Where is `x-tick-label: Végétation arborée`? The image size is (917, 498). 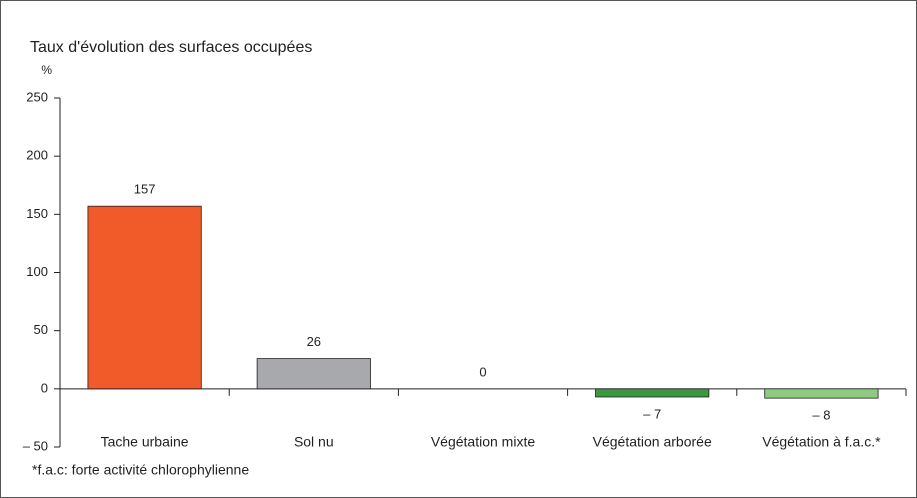 x-tick-label: Végétation arborée is located at coordinates (652, 442).